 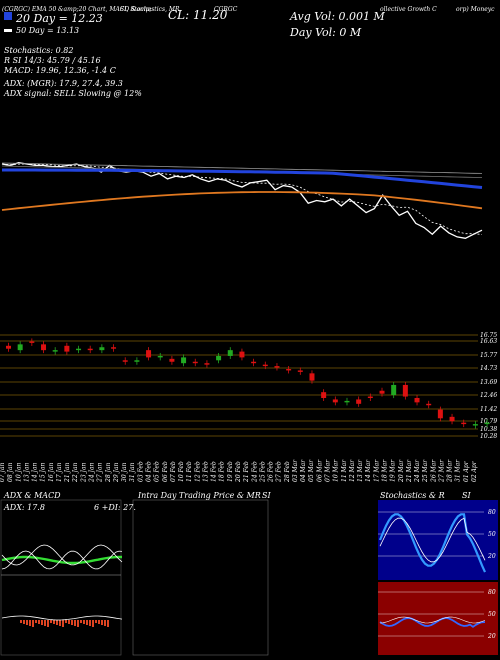 I want to click on stoch-tick-label: 50, so click(x=492, y=534).